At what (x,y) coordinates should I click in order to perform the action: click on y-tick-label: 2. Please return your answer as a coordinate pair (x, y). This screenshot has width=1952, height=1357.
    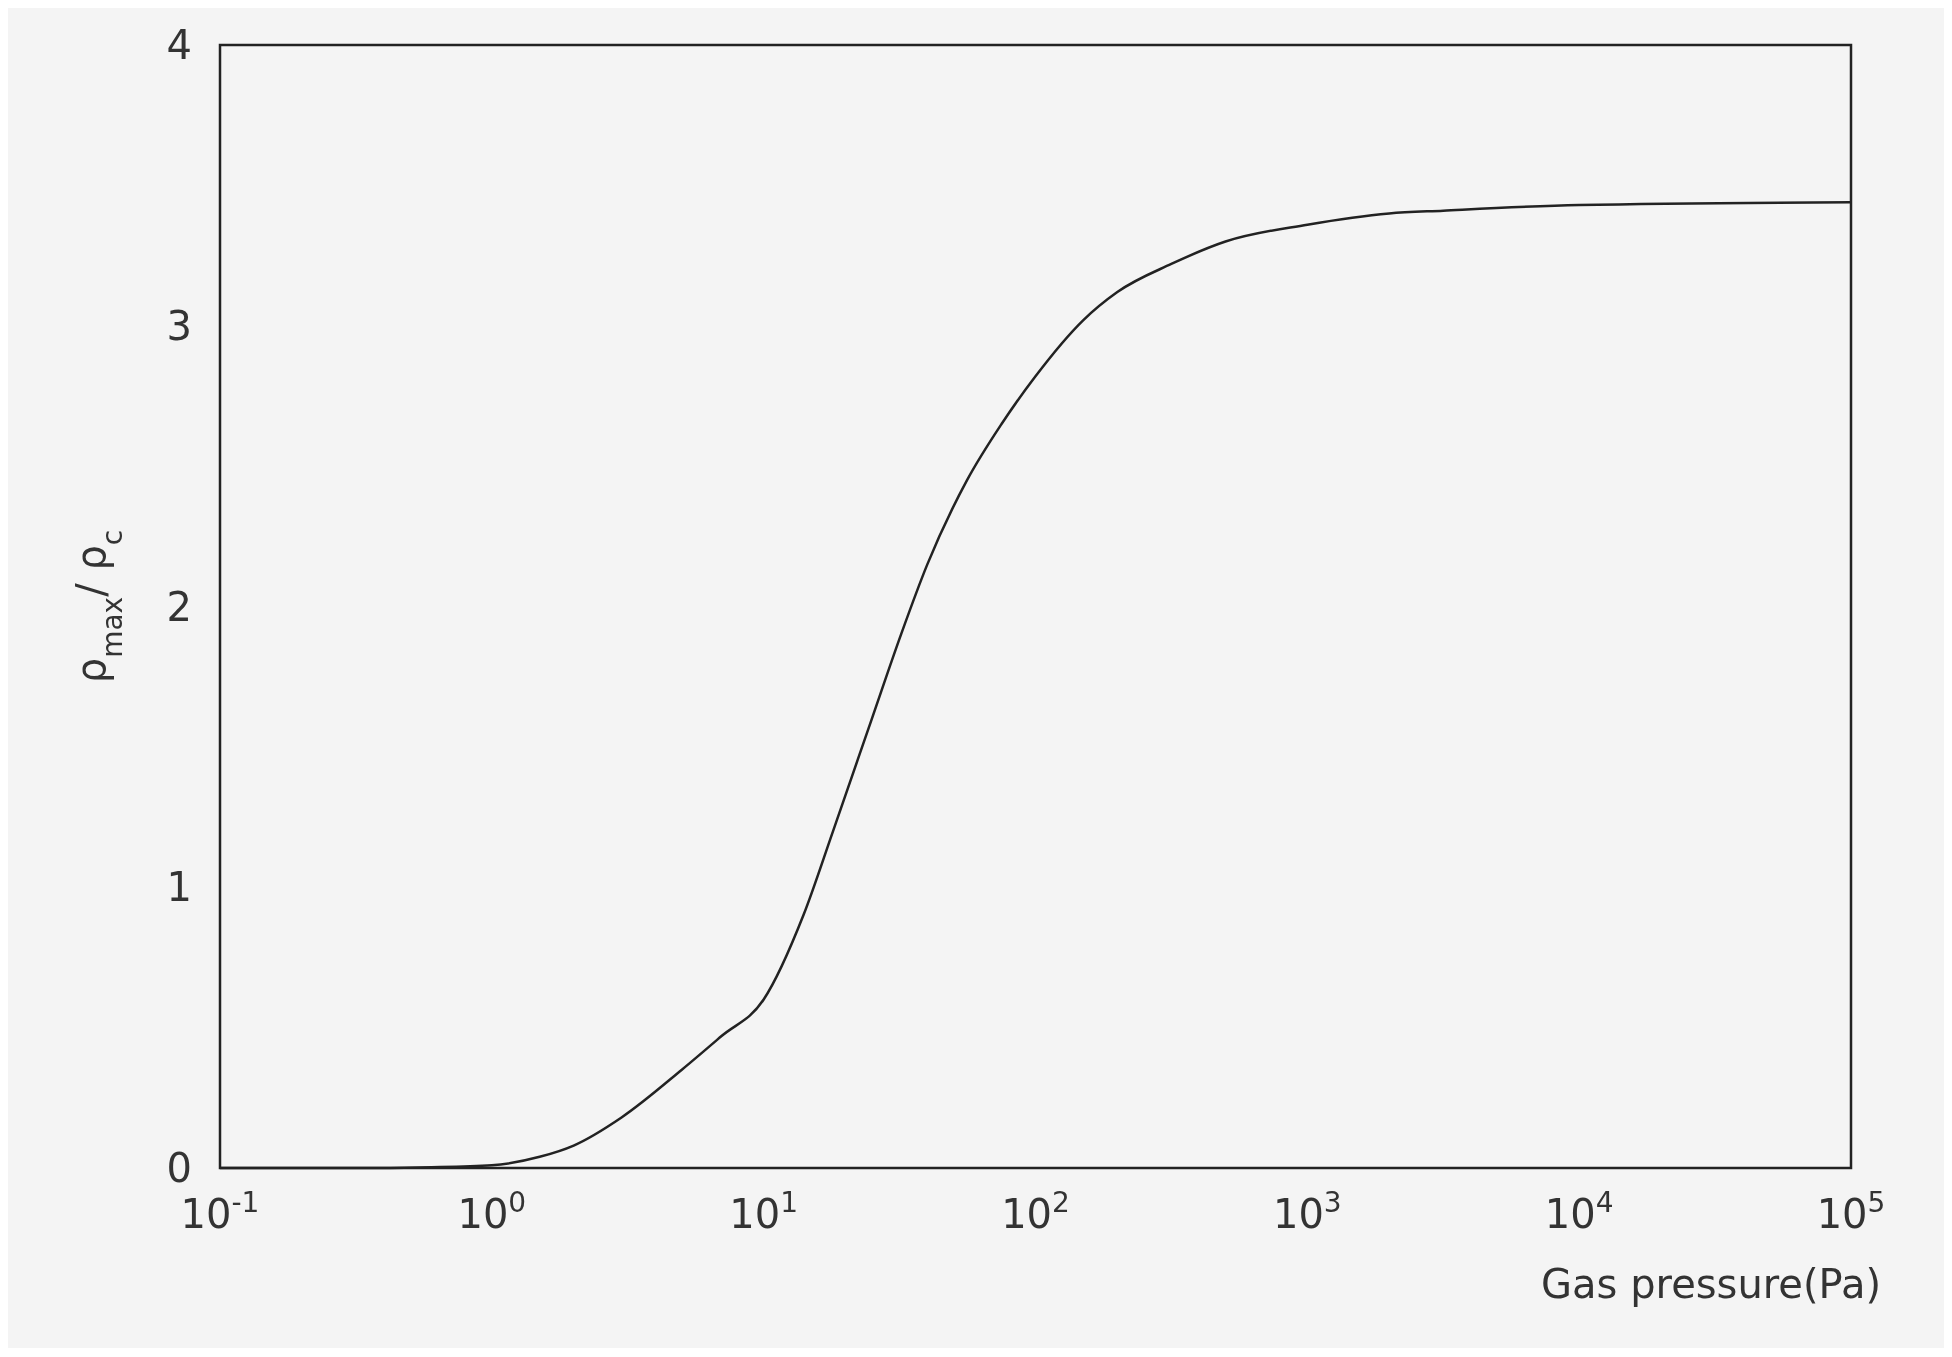
    Looking at the image, I should click on (179, 606).